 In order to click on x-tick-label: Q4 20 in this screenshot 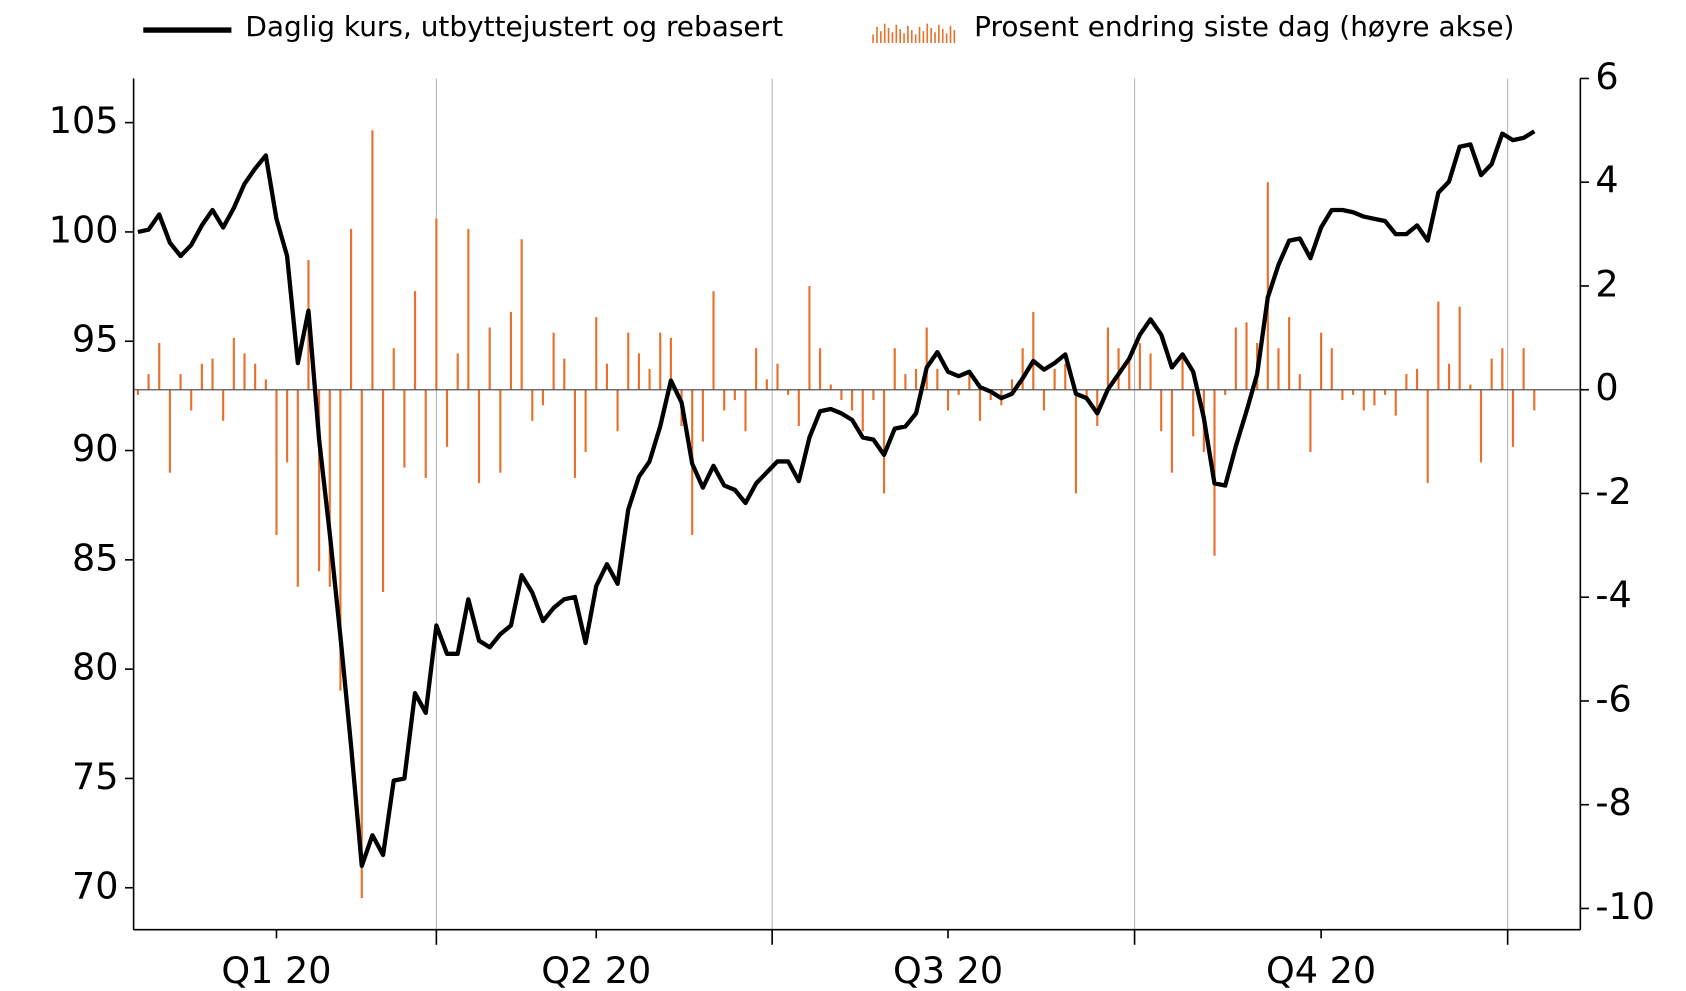, I will do `click(1321, 970)`.